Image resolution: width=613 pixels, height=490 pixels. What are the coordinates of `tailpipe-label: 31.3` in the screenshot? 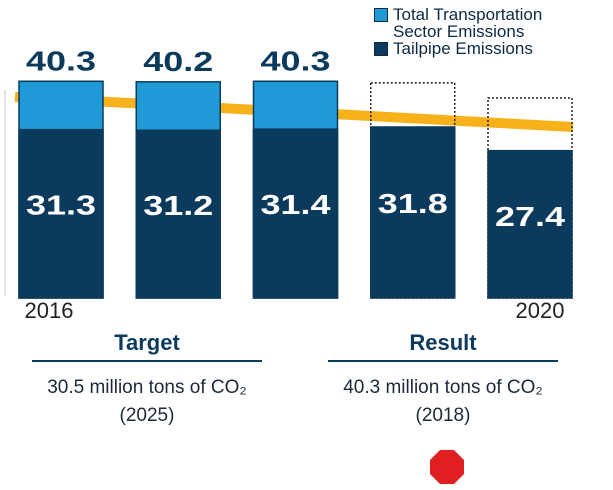 It's located at (61, 204).